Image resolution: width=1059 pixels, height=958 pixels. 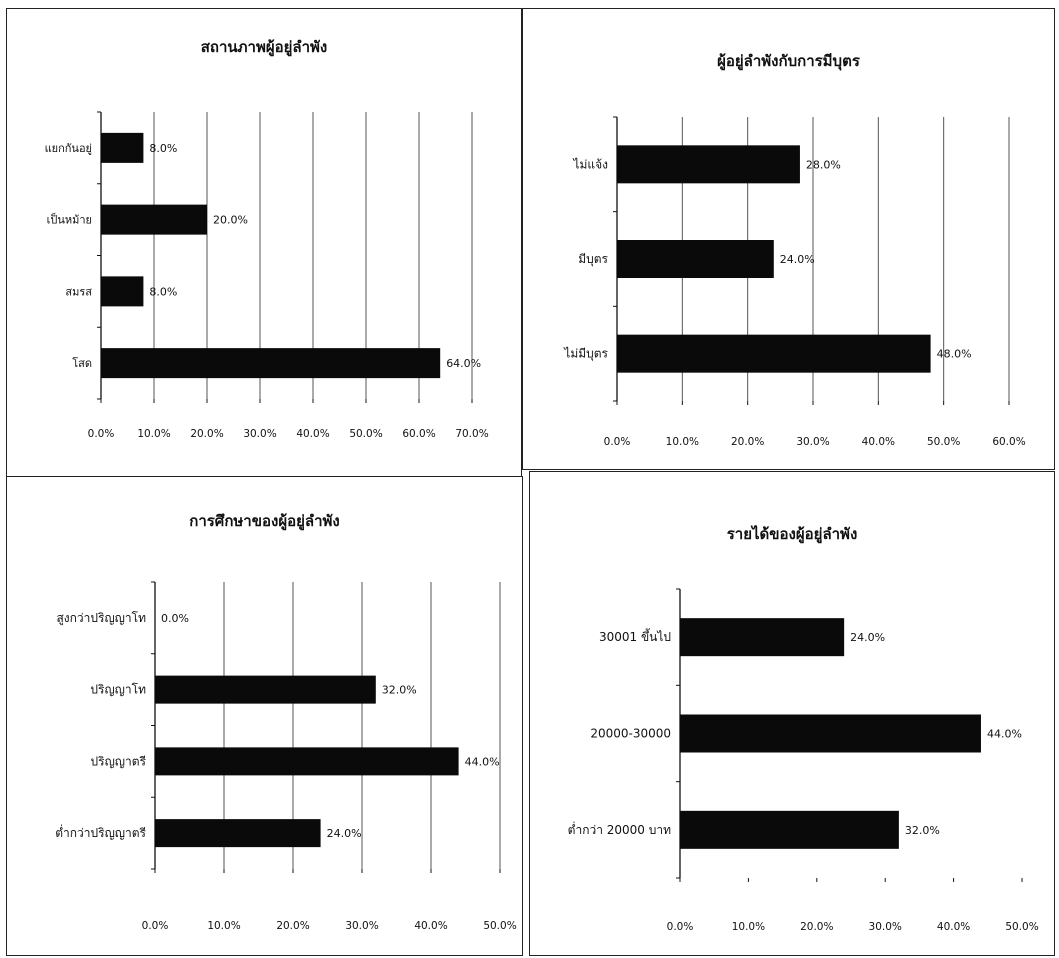 I want to click on category-label: ปริญญาโท, so click(x=118, y=690).